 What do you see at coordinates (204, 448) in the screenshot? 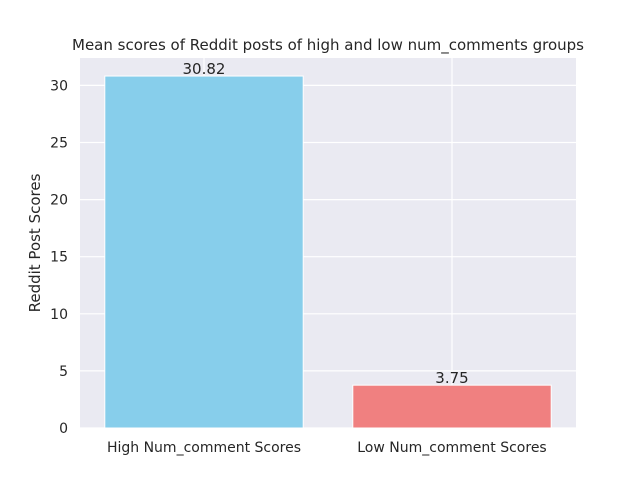
I see `x-tick-label: High Num_comment Scores` at bounding box center [204, 448].